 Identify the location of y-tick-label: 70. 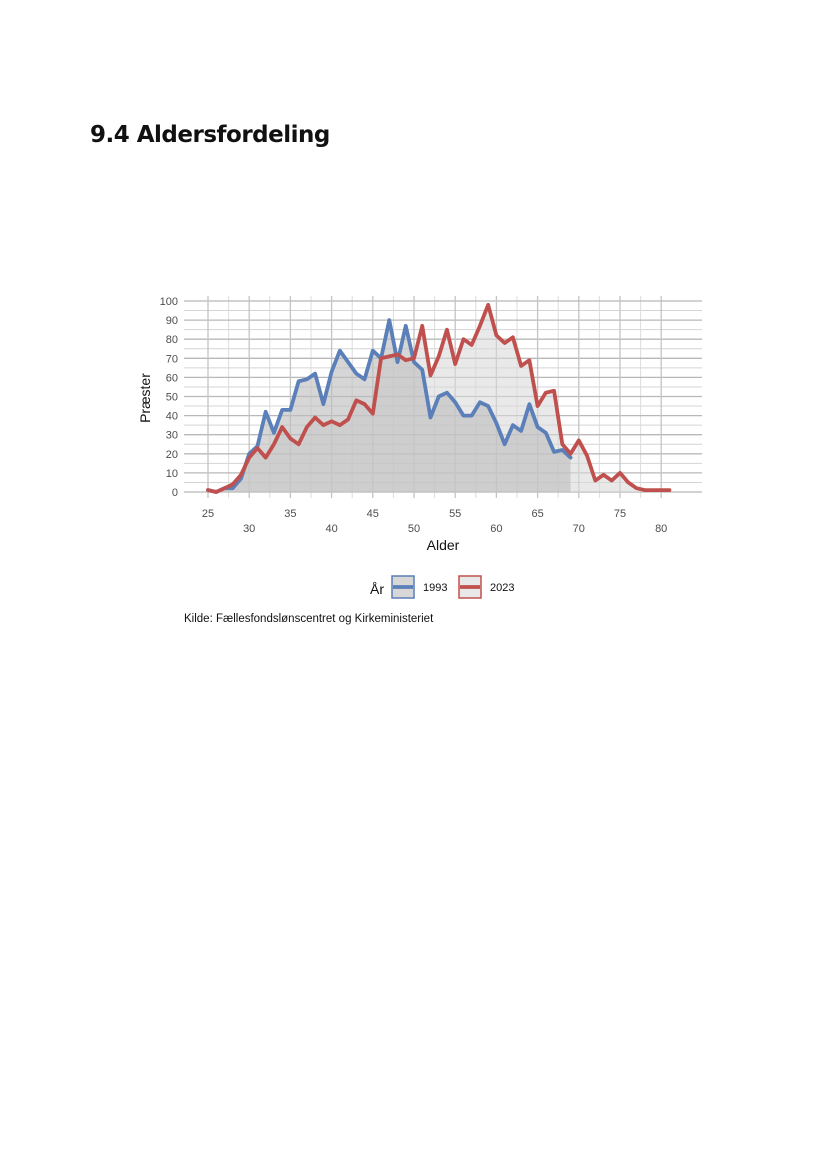
(172, 359).